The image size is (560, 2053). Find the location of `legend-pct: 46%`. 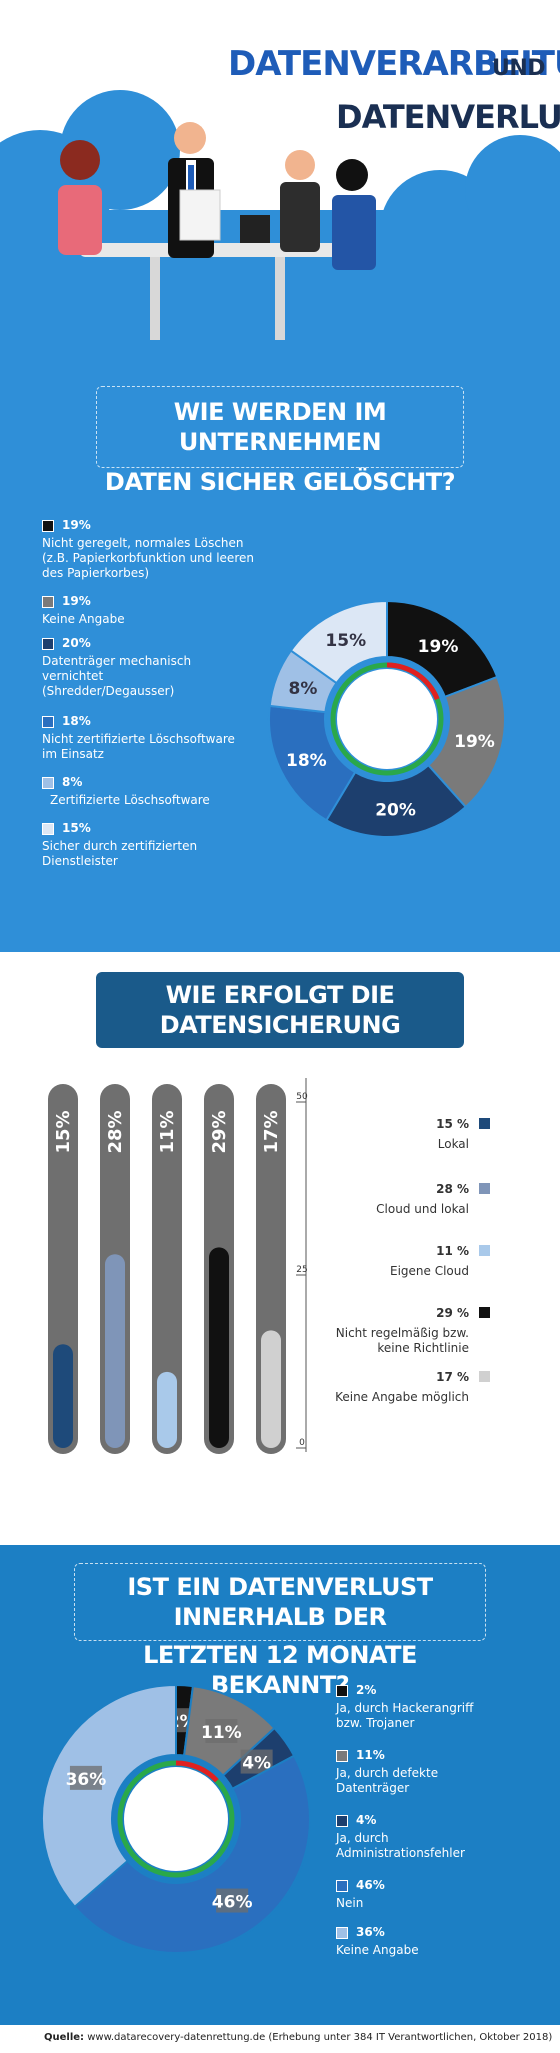

legend-pct: 46% is located at coordinates (370, 1885).